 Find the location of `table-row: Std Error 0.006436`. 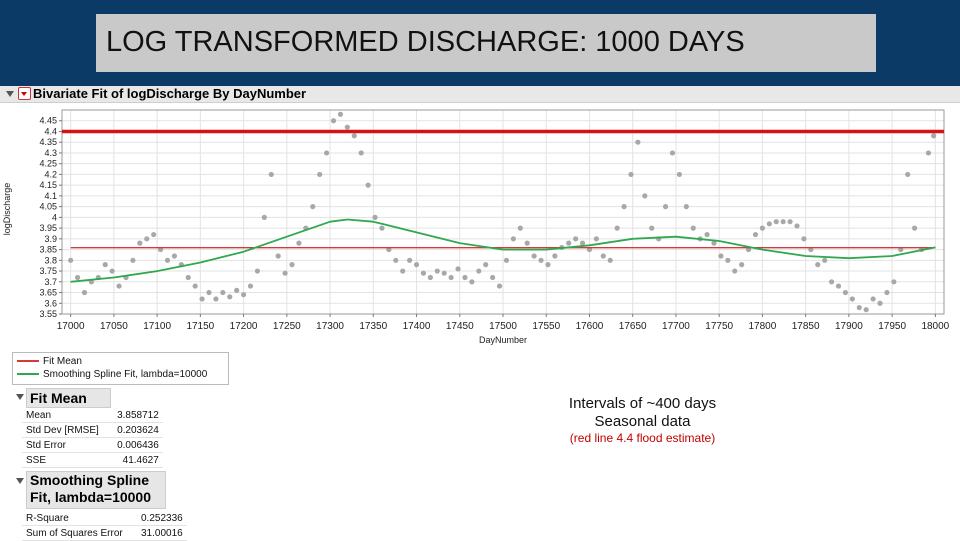

table-row: Std Error 0.006436 is located at coordinates (92, 445).